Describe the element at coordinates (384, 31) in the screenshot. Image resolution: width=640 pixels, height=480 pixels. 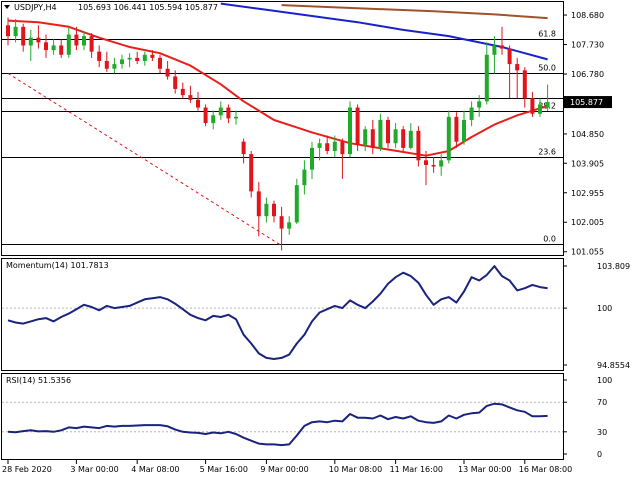
I see `moving-average-mid` at that location.